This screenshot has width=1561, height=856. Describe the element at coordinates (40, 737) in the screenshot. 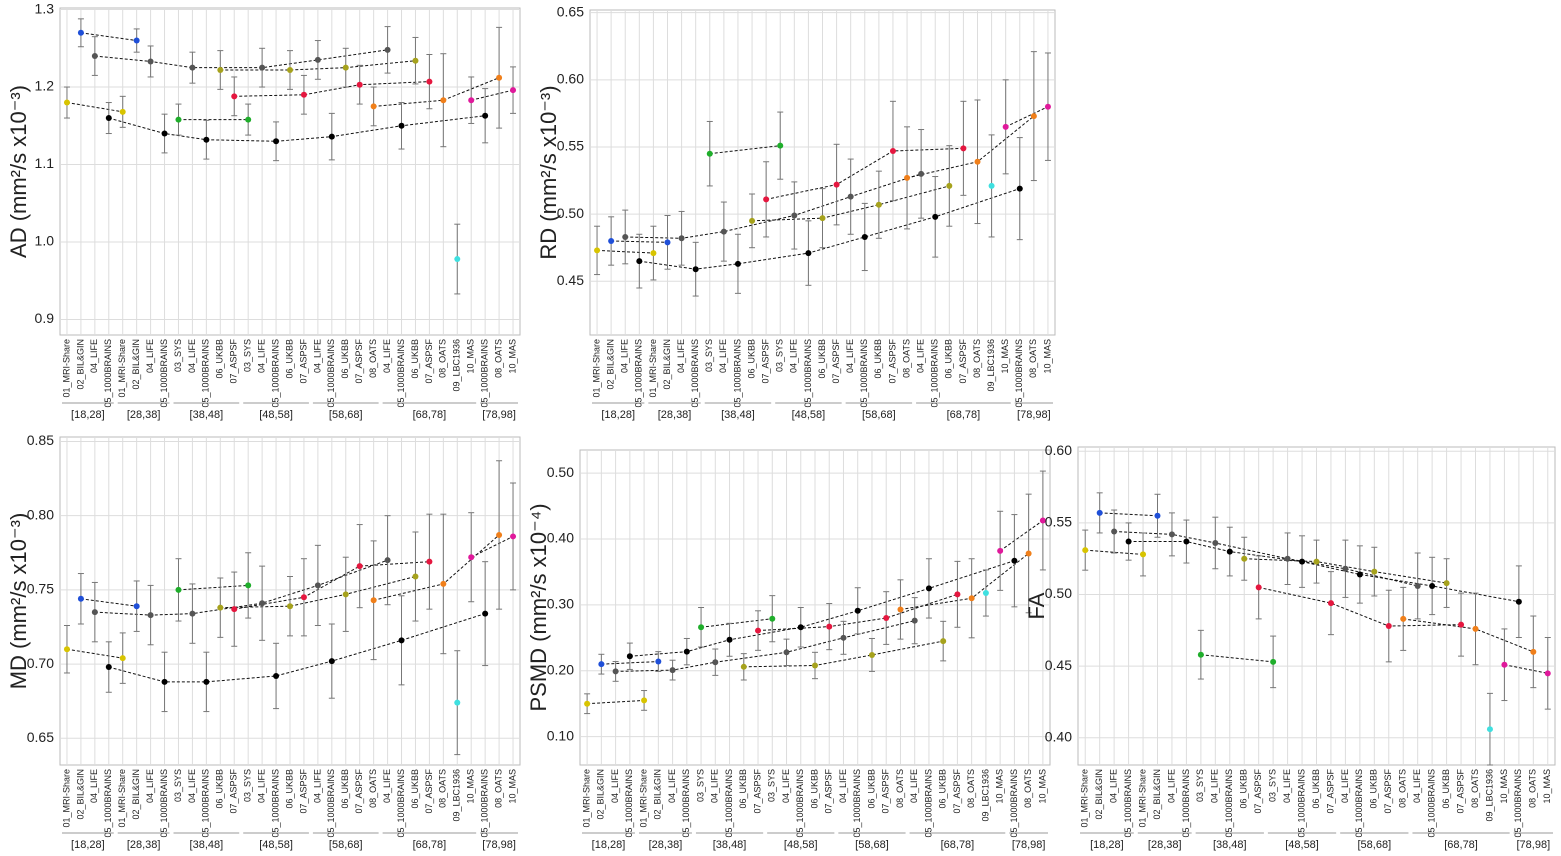

I see `y-tick-label: 0.65` at that location.